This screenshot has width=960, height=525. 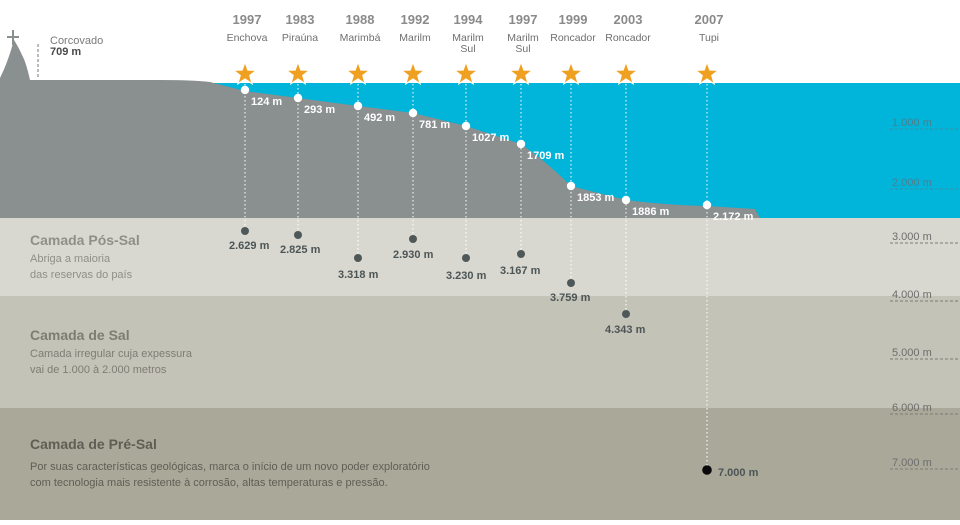 I want to click on field-year: 1992, so click(x=415, y=19).